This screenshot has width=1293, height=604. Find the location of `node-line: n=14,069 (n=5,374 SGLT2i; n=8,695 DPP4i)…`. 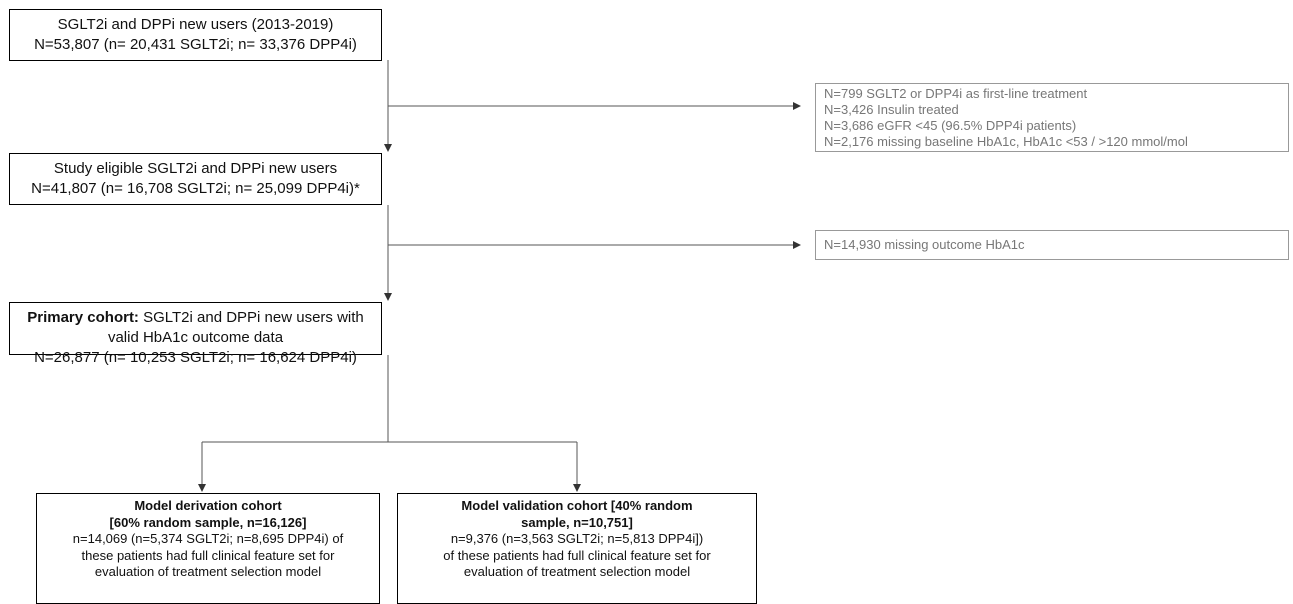

node-line: n=14,069 (n=5,374 SGLT2i; n=8,695 DPP4i)… is located at coordinates (208, 538).